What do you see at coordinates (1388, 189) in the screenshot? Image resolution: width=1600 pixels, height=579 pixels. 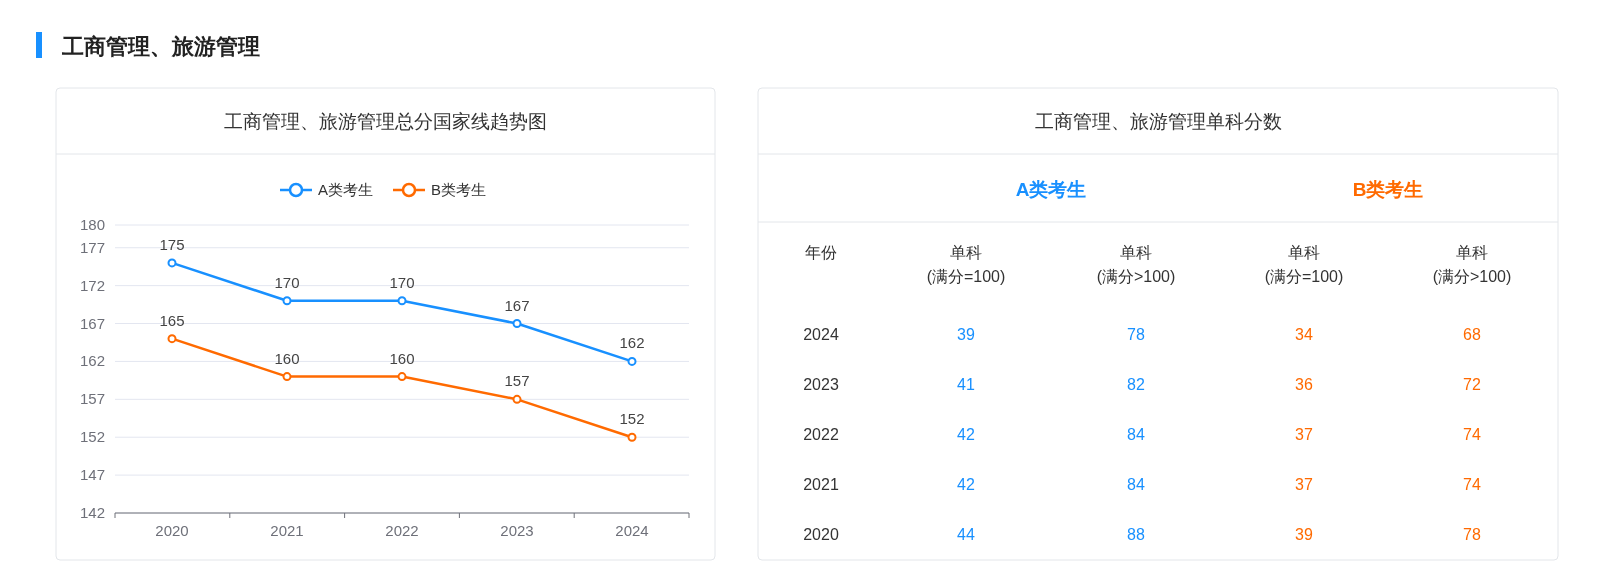 I see `text: B类考生` at bounding box center [1388, 189].